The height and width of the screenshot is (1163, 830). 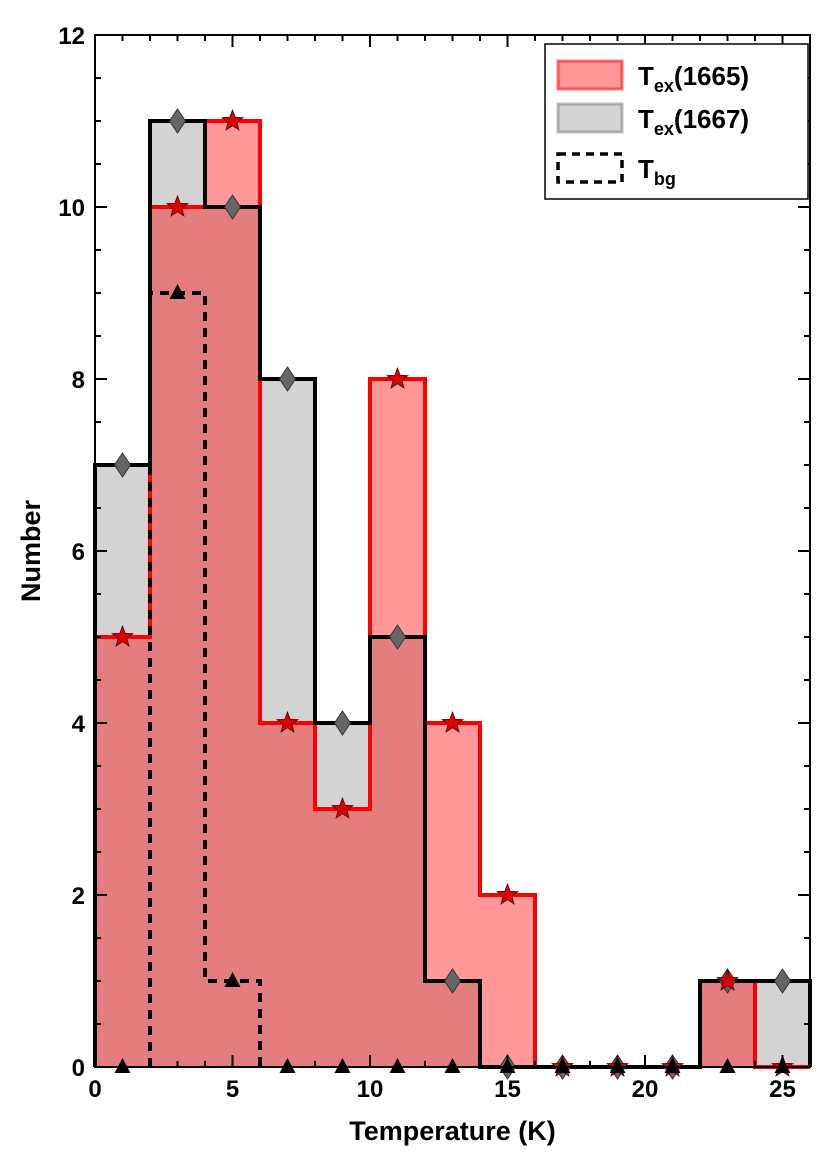 I want to click on y-tick-label-2: 2, so click(x=78, y=896).